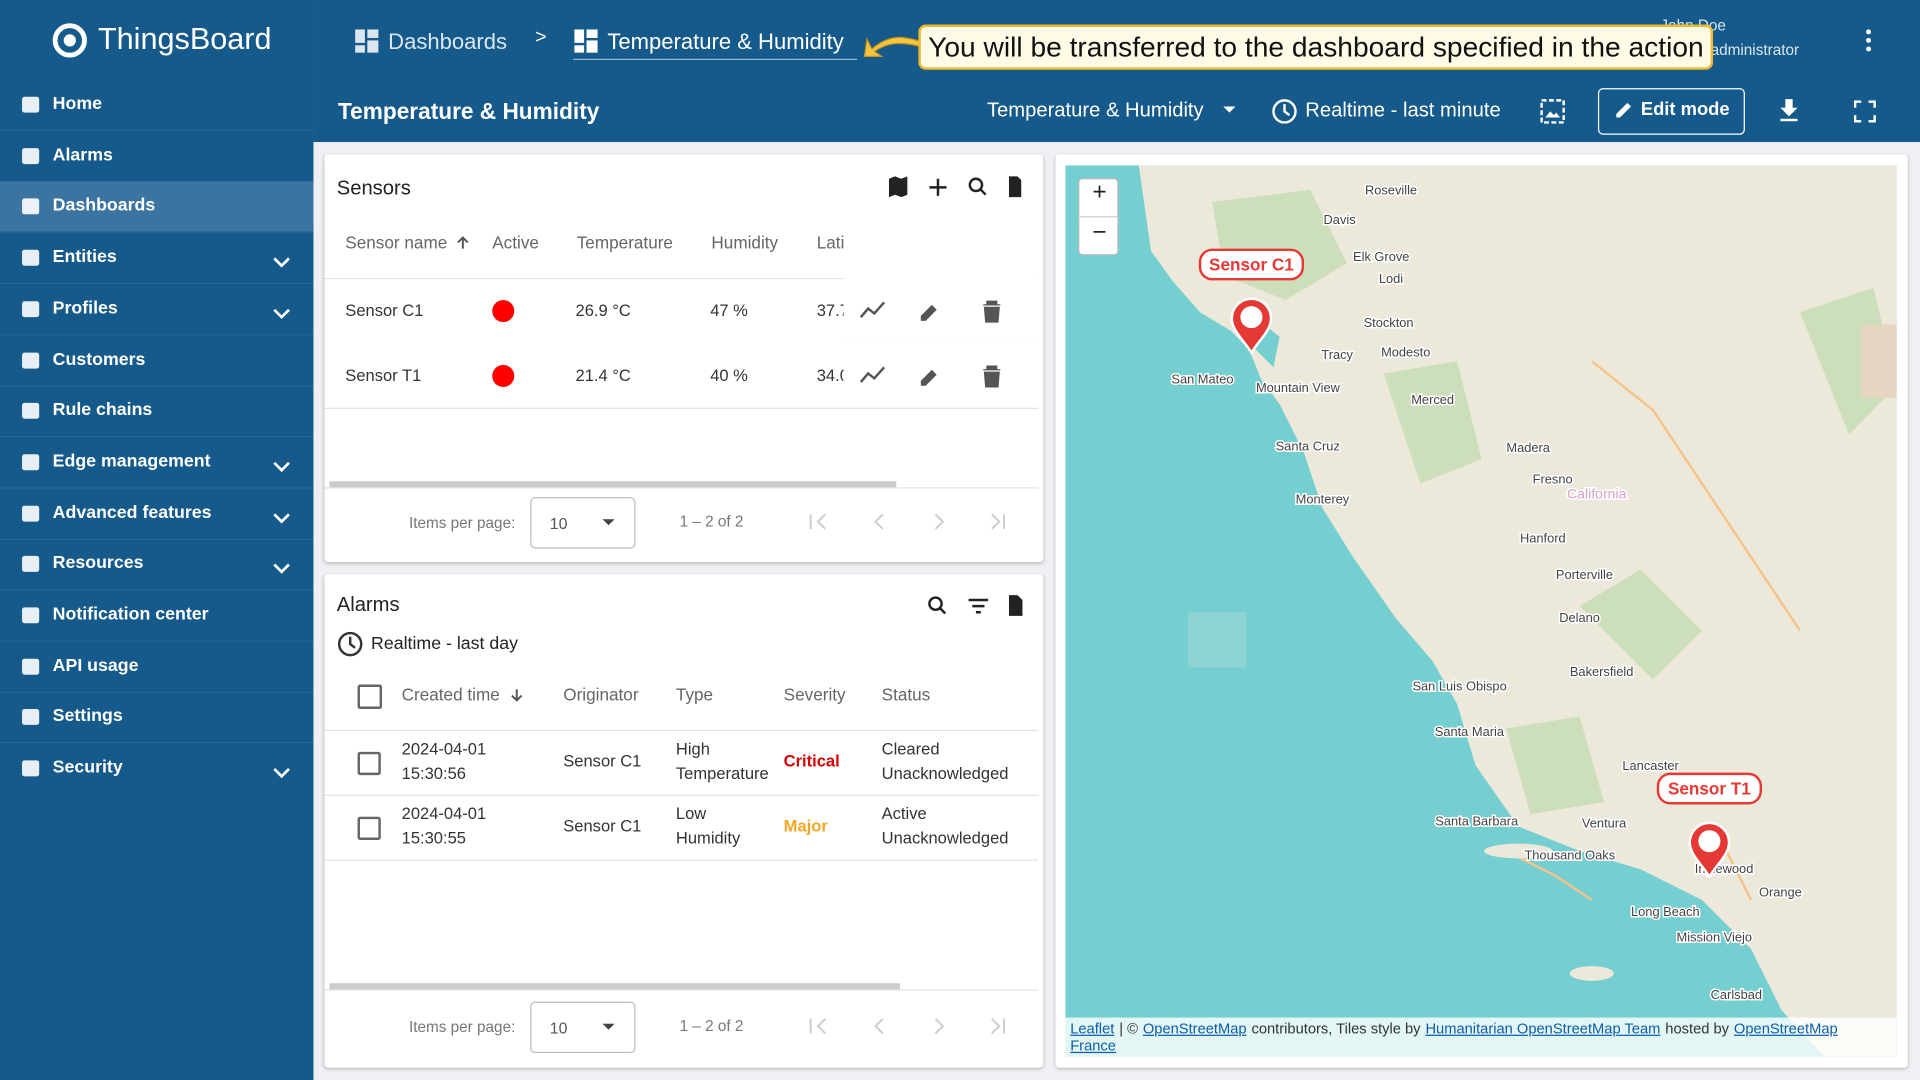 This screenshot has width=1920, height=1080. Describe the element at coordinates (156, 309) in the screenshot. I see `menu-item: Profiles` at that location.